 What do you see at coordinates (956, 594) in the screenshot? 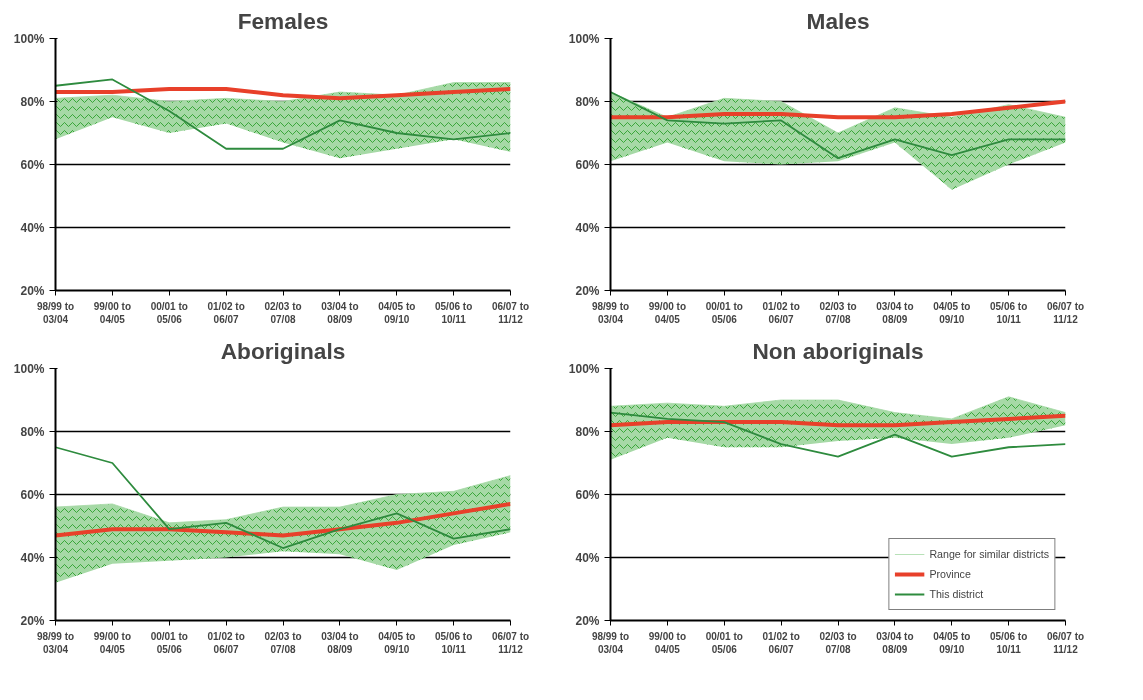
I see `legend-label: This district` at bounding box center [956, 594].